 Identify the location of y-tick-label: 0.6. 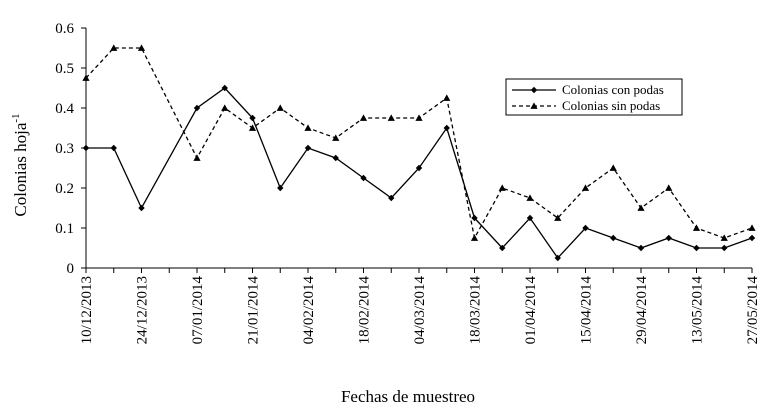
(64, 29).